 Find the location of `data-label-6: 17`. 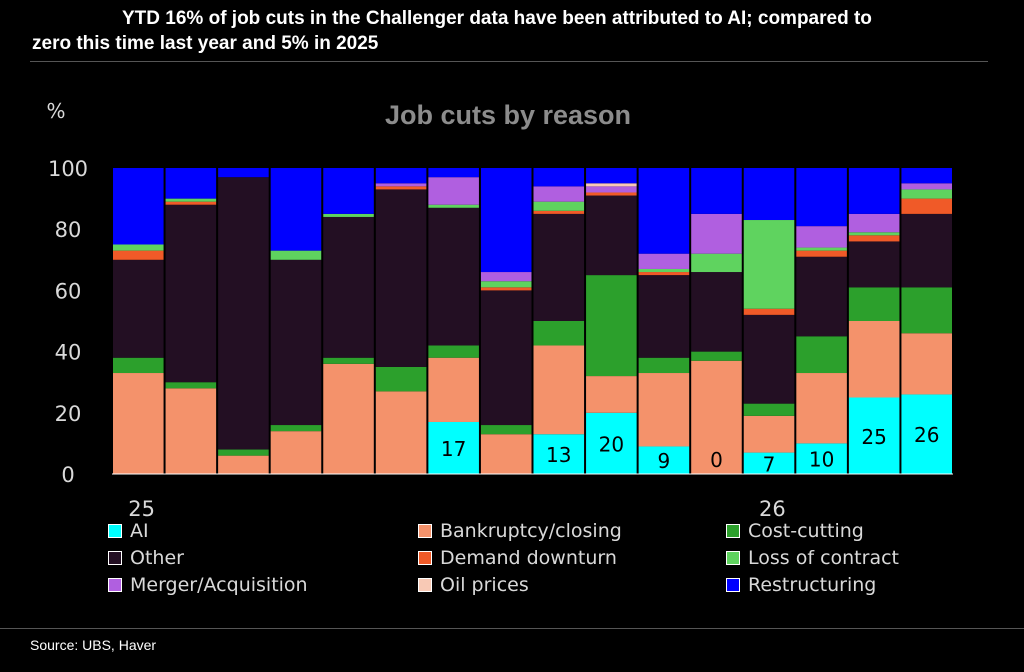

data-label-6: 17 is located at coordinates (453, 449).